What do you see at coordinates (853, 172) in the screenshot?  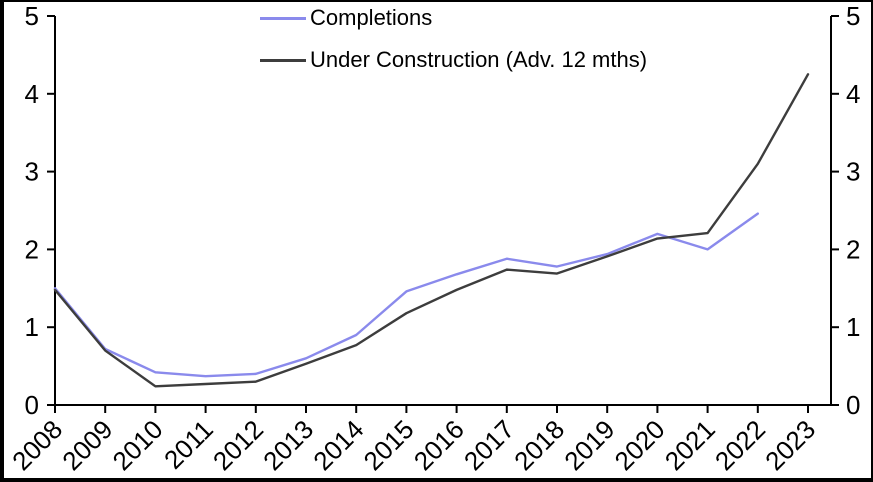 I see `right-axis-tick-label: 3` at bounding box center [853, 172].